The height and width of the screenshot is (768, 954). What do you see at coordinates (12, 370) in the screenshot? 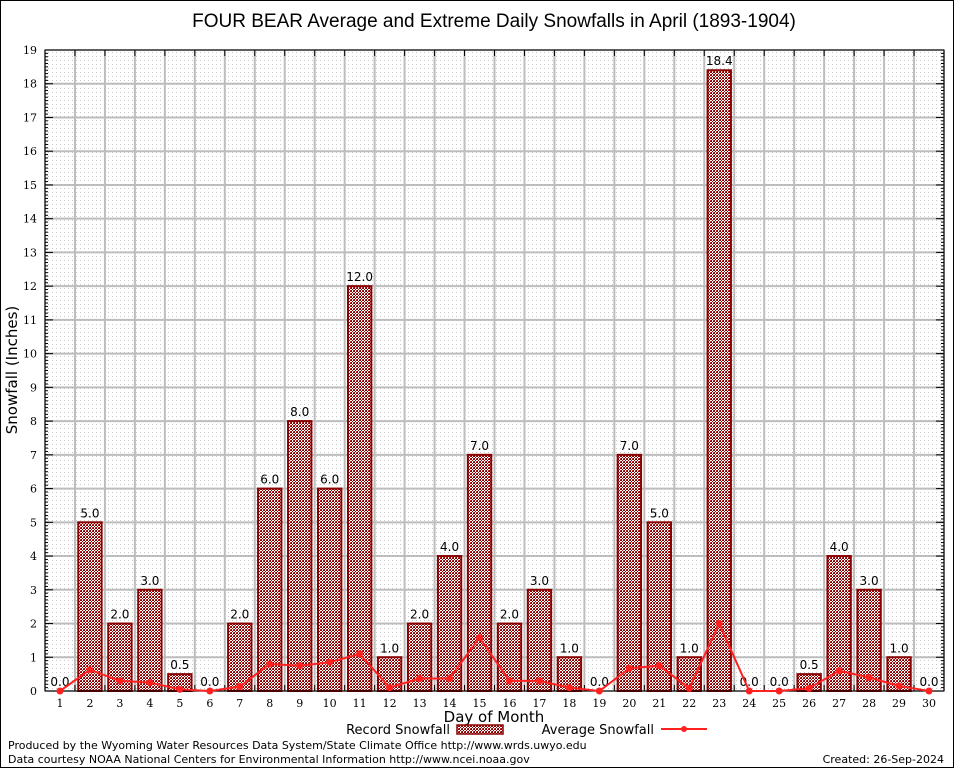
I see `y-axis-label: Snowfall (Inches)` at bounding box center [12, 370].